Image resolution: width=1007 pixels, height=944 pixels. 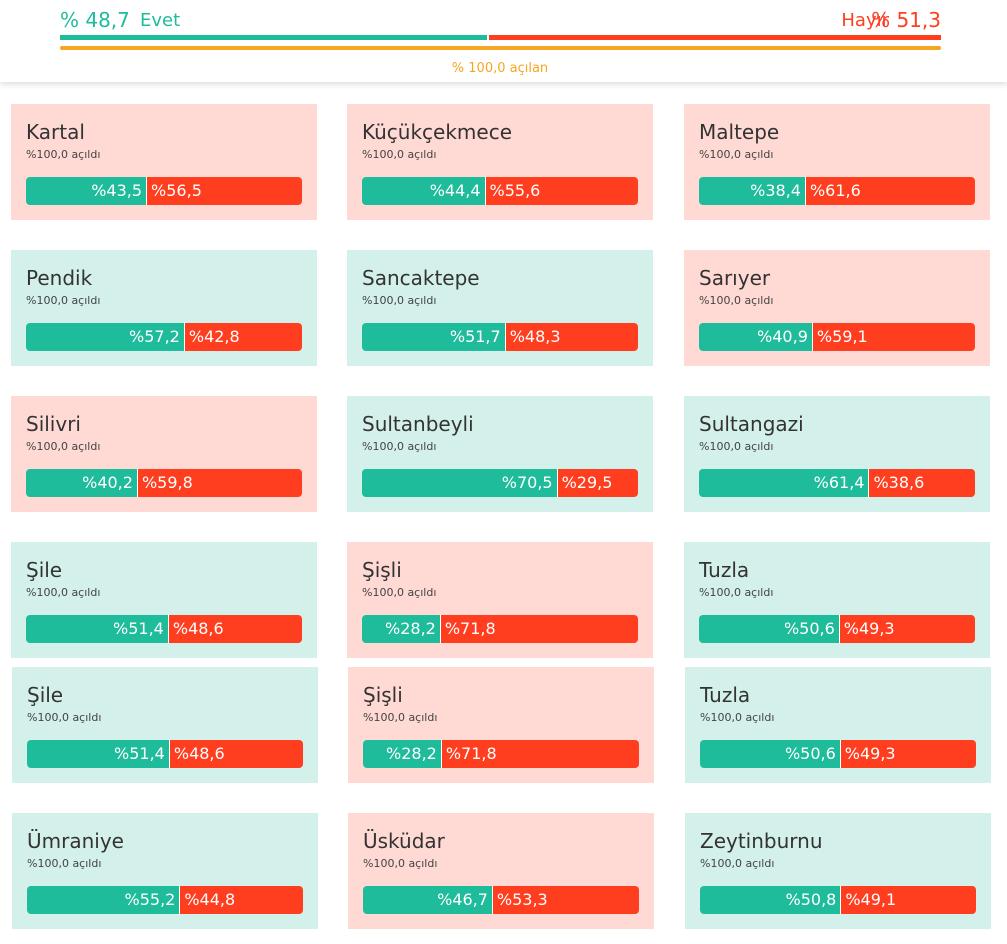 What do you see at coordinates (500, 48) in the screenshot?
I see `opened-bar` at bounding box center [500, 48].